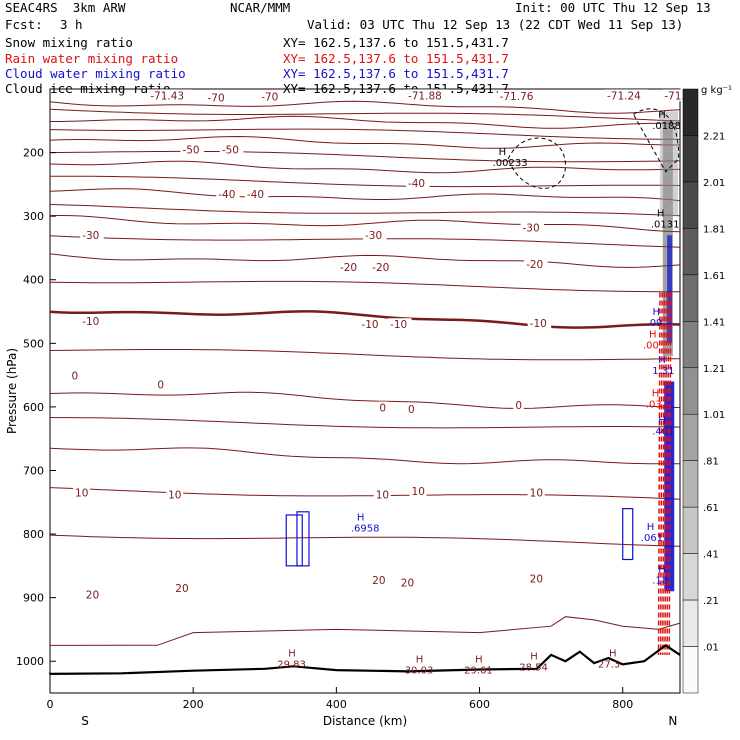  Describe the element at coordinates (291, 664) in the screenshot. I see `surface-pressure-label: 29.83` at that location.